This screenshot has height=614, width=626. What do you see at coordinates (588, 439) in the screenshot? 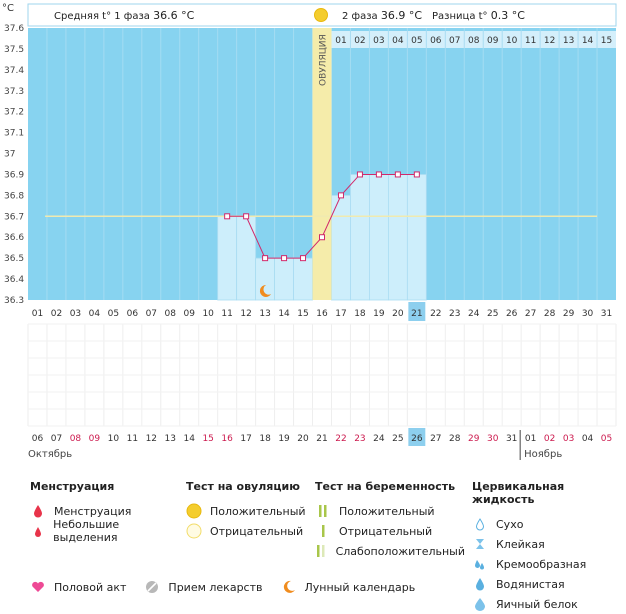
I see `date-label: 04` at bounding box center [588, 439].